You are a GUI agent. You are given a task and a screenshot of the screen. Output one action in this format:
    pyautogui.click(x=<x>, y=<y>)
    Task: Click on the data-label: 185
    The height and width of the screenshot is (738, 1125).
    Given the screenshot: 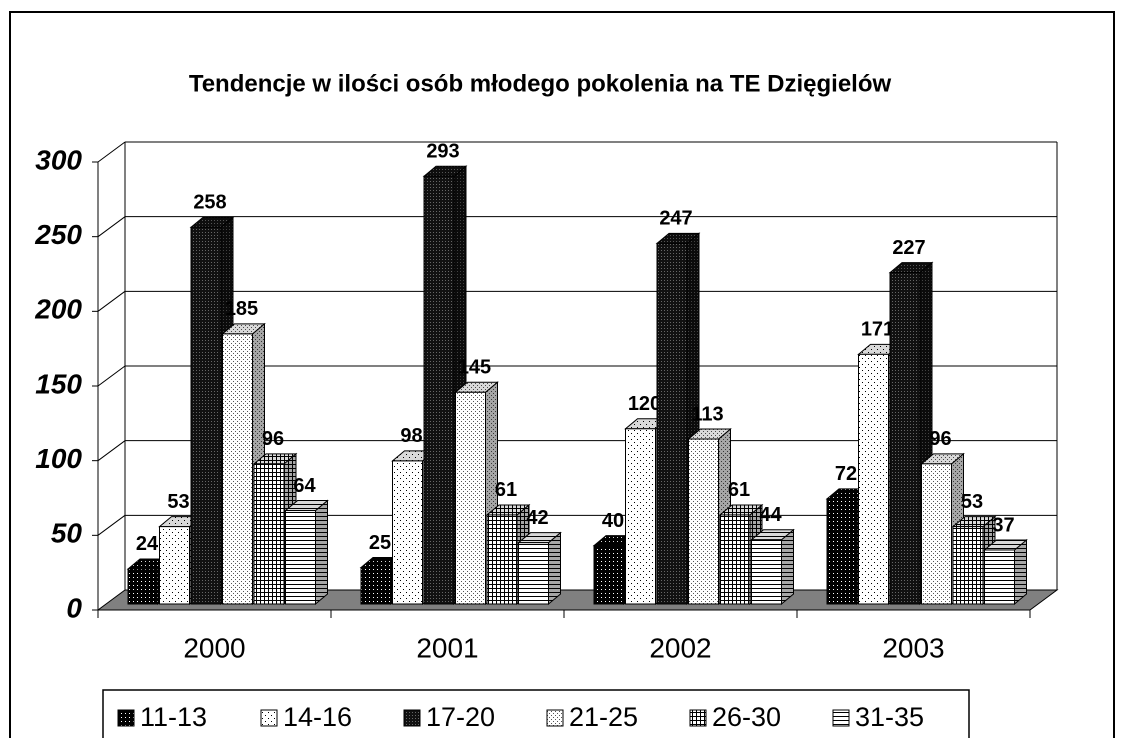 What is the action you would take?
    pyautogui.click(x=241, y=309)
    